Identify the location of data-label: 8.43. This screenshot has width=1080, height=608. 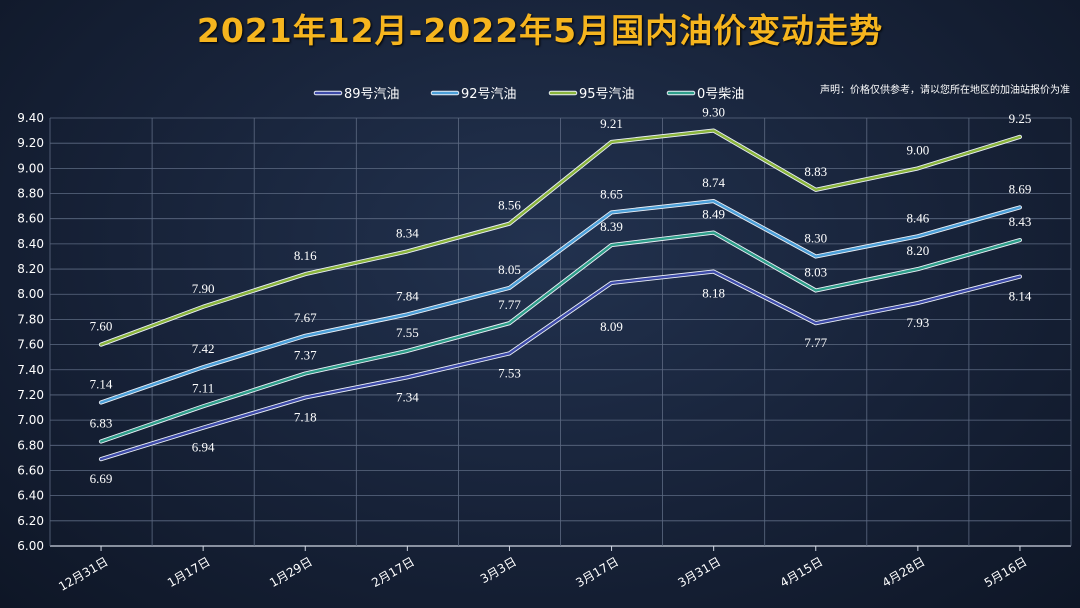
(1020, 221).